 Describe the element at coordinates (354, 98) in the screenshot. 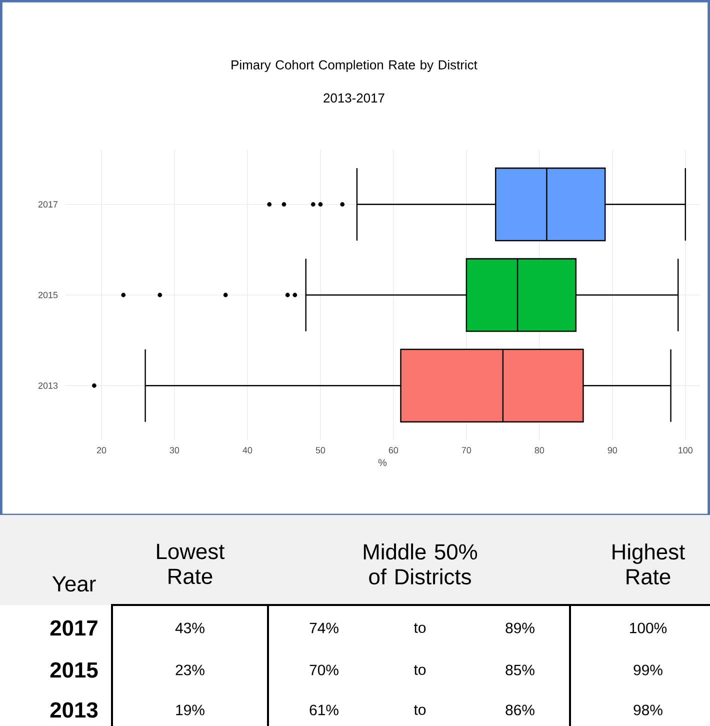

I see `chart-subtitle: 2013-2017` at that location.